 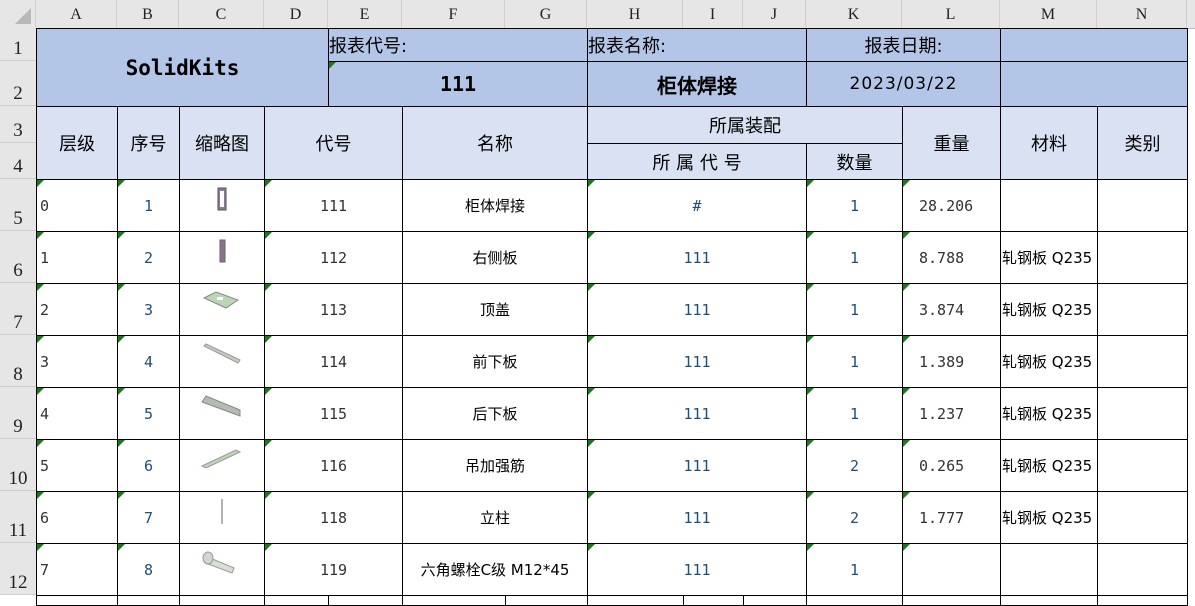 What do you see at coordinates (18, 44) in the screenshot?
I see `row-header-1: 1` at bounding box center [18, 44].